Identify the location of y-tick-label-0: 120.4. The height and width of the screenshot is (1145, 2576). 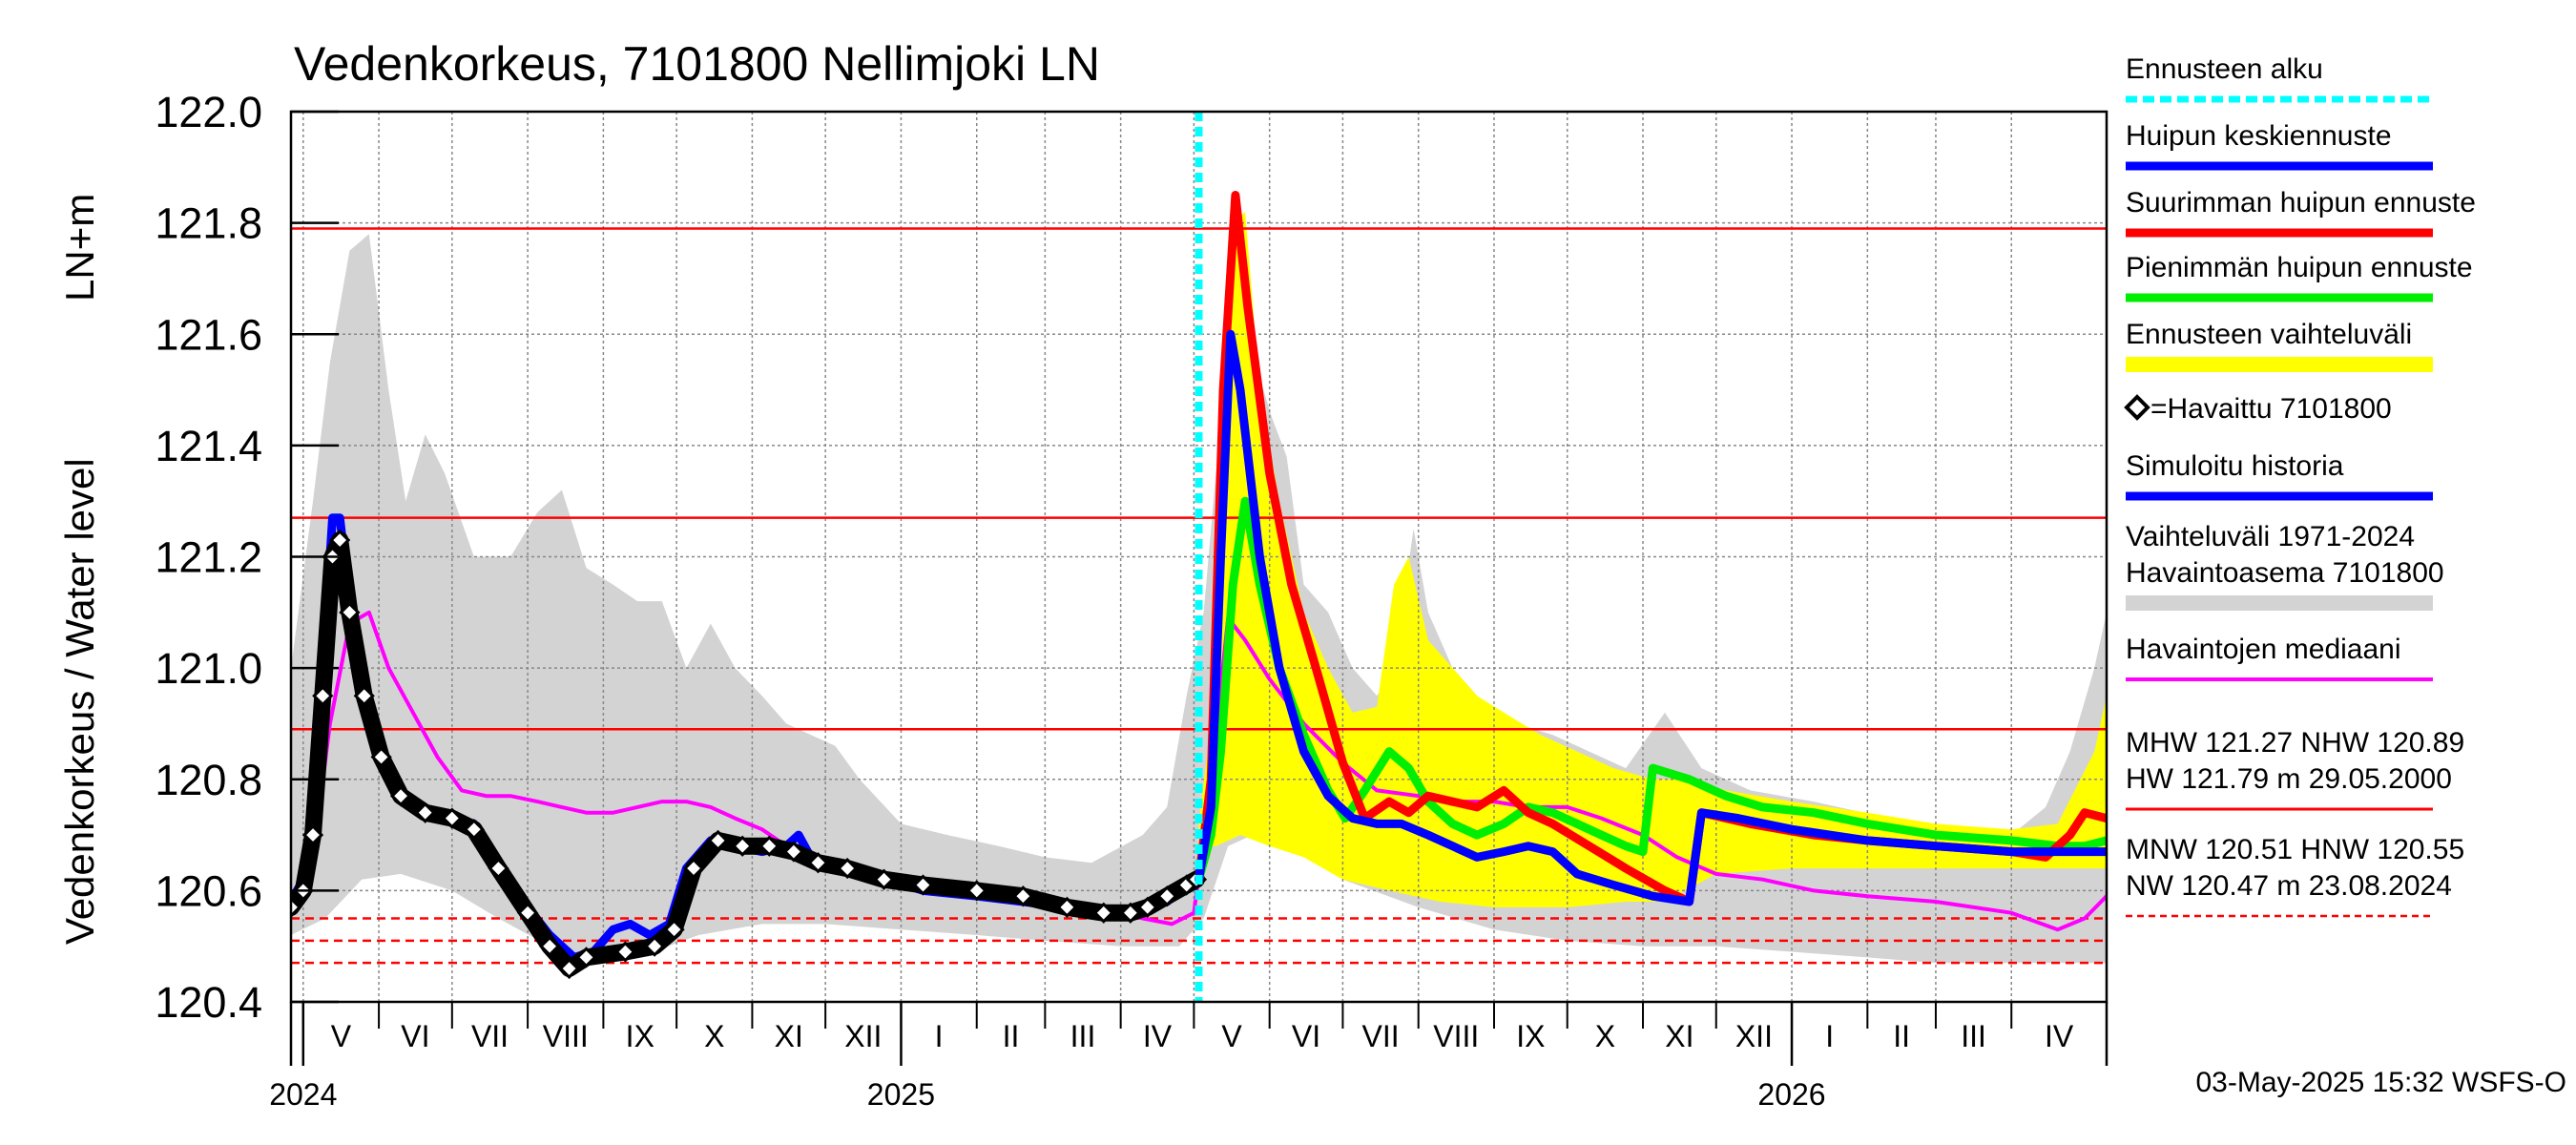
(208, 1003).